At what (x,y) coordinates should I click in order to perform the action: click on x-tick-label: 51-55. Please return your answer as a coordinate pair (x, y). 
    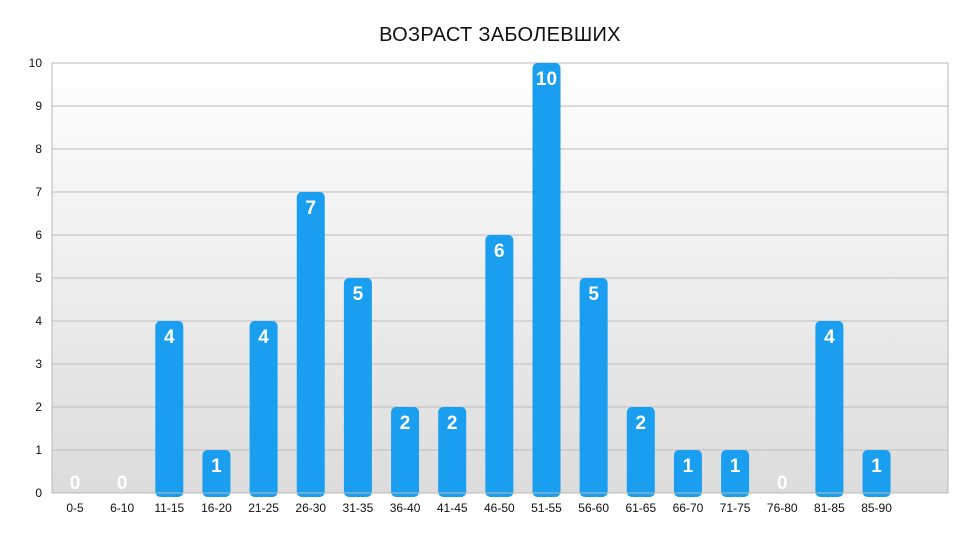
    Looking at the image, I should click on (546, 508).